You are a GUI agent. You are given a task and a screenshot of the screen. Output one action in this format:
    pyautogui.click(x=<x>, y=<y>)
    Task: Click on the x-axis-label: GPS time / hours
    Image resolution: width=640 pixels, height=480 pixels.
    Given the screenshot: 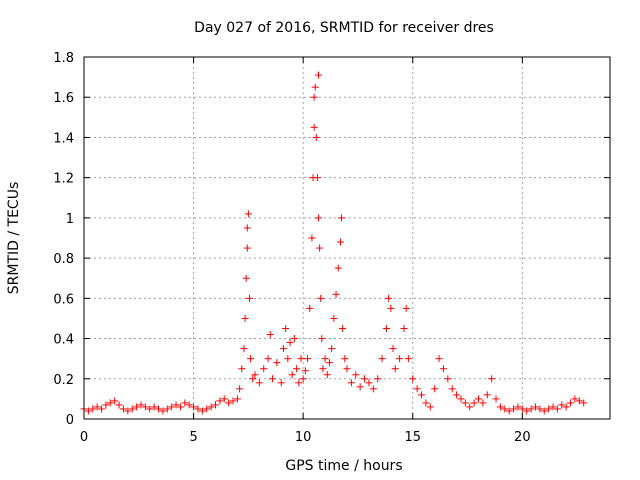 What is the action you would take?
    pyautogui.click(x=343, y=466)
    